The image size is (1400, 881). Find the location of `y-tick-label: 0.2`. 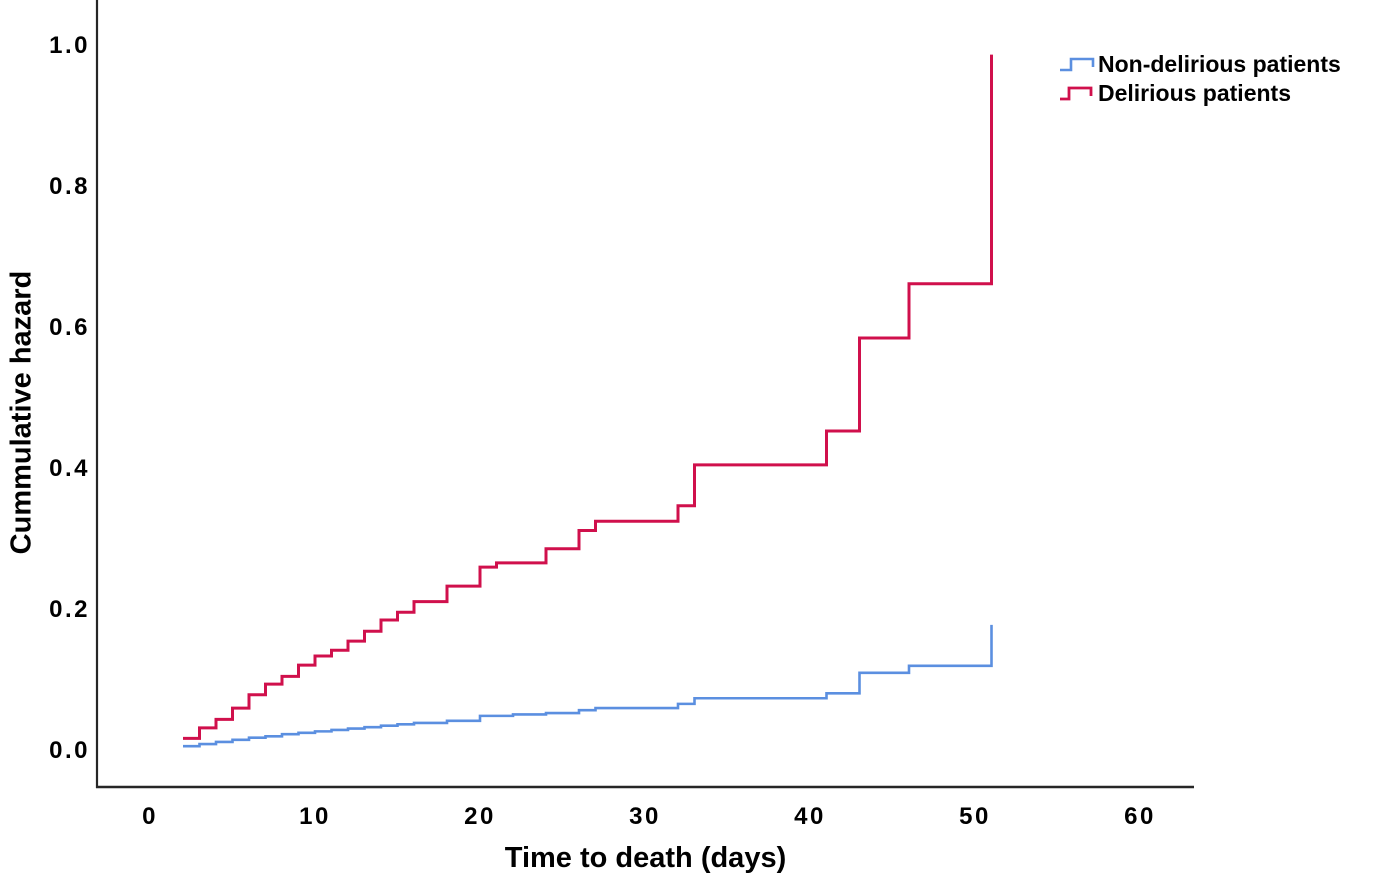

y-tick-label: 0.2 is located at coordinates (69, 609).